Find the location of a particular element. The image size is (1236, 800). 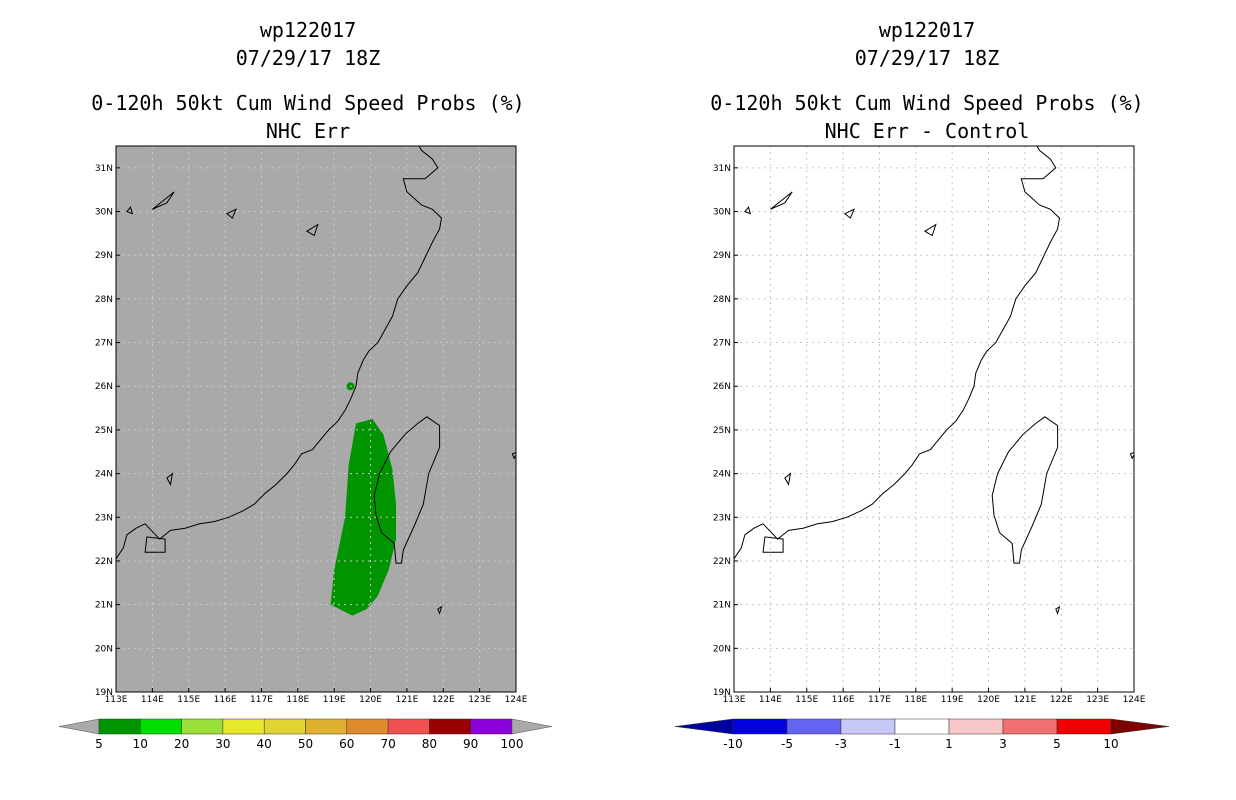

colorbar-left-end is located at coordinates (79, 726).